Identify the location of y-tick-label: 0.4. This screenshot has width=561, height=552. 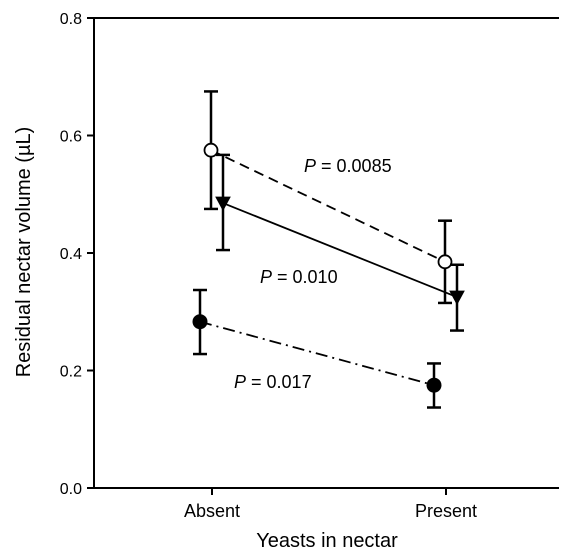
(71, 254).